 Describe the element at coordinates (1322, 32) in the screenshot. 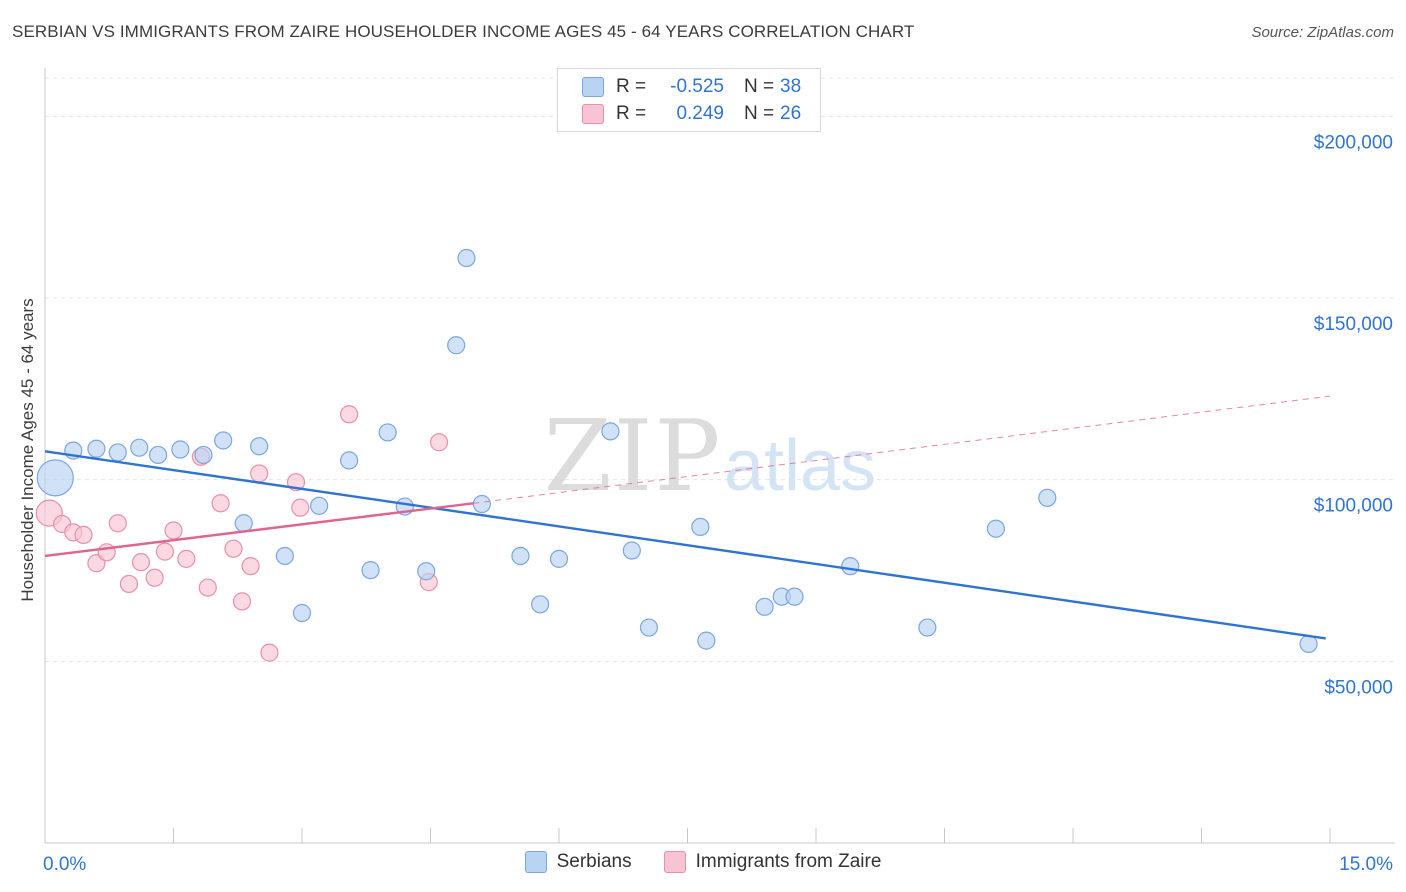

I see `source-label: Source: ZipAtlas.com` at that location.